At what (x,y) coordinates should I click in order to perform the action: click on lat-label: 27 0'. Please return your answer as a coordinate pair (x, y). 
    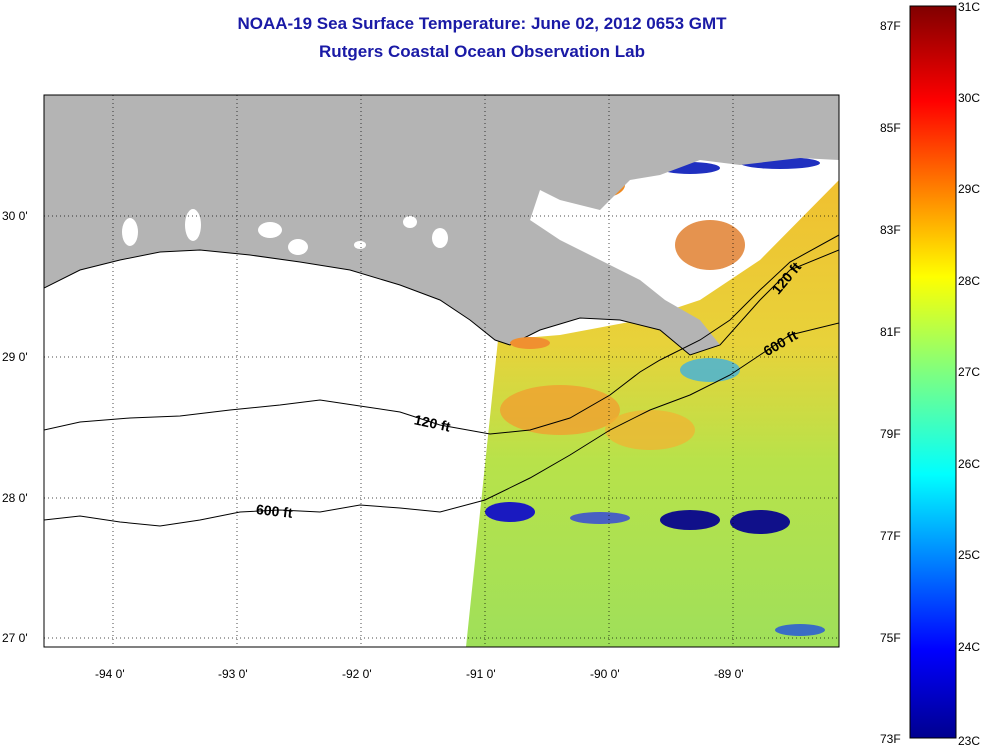
    Looking at the image, I should click on (15, 638).